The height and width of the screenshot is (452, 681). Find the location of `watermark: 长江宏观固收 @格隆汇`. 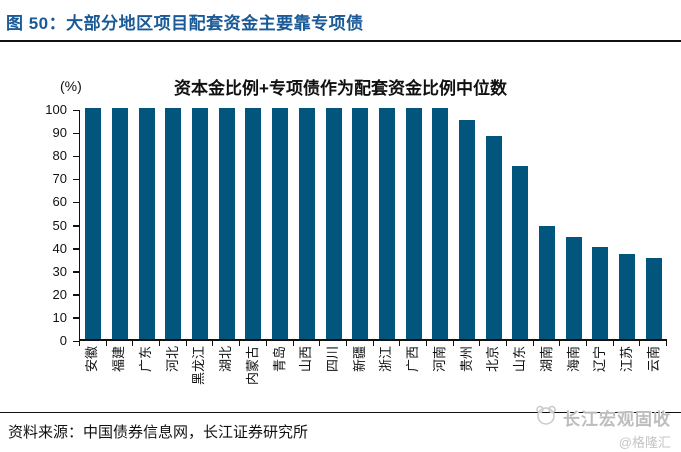

watermark: 长江宏观固收 @格隆汇 is located at coordinates (601, 427).